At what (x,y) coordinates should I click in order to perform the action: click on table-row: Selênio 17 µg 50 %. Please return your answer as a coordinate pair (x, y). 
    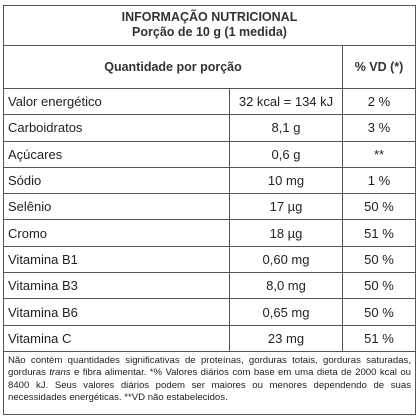
    Looking at the image, I should click on (209, 207).